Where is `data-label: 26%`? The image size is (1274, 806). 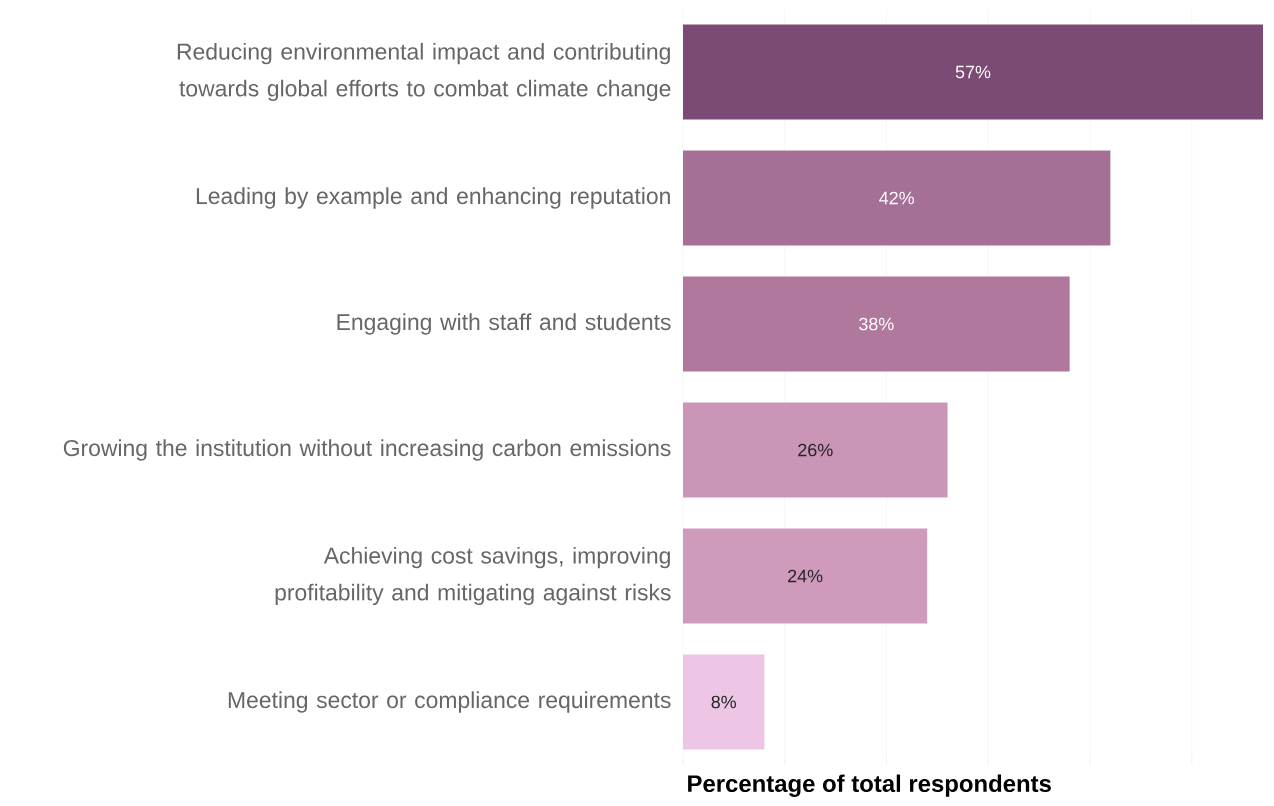 data-label: 26% is located at coordinates (815, 450).